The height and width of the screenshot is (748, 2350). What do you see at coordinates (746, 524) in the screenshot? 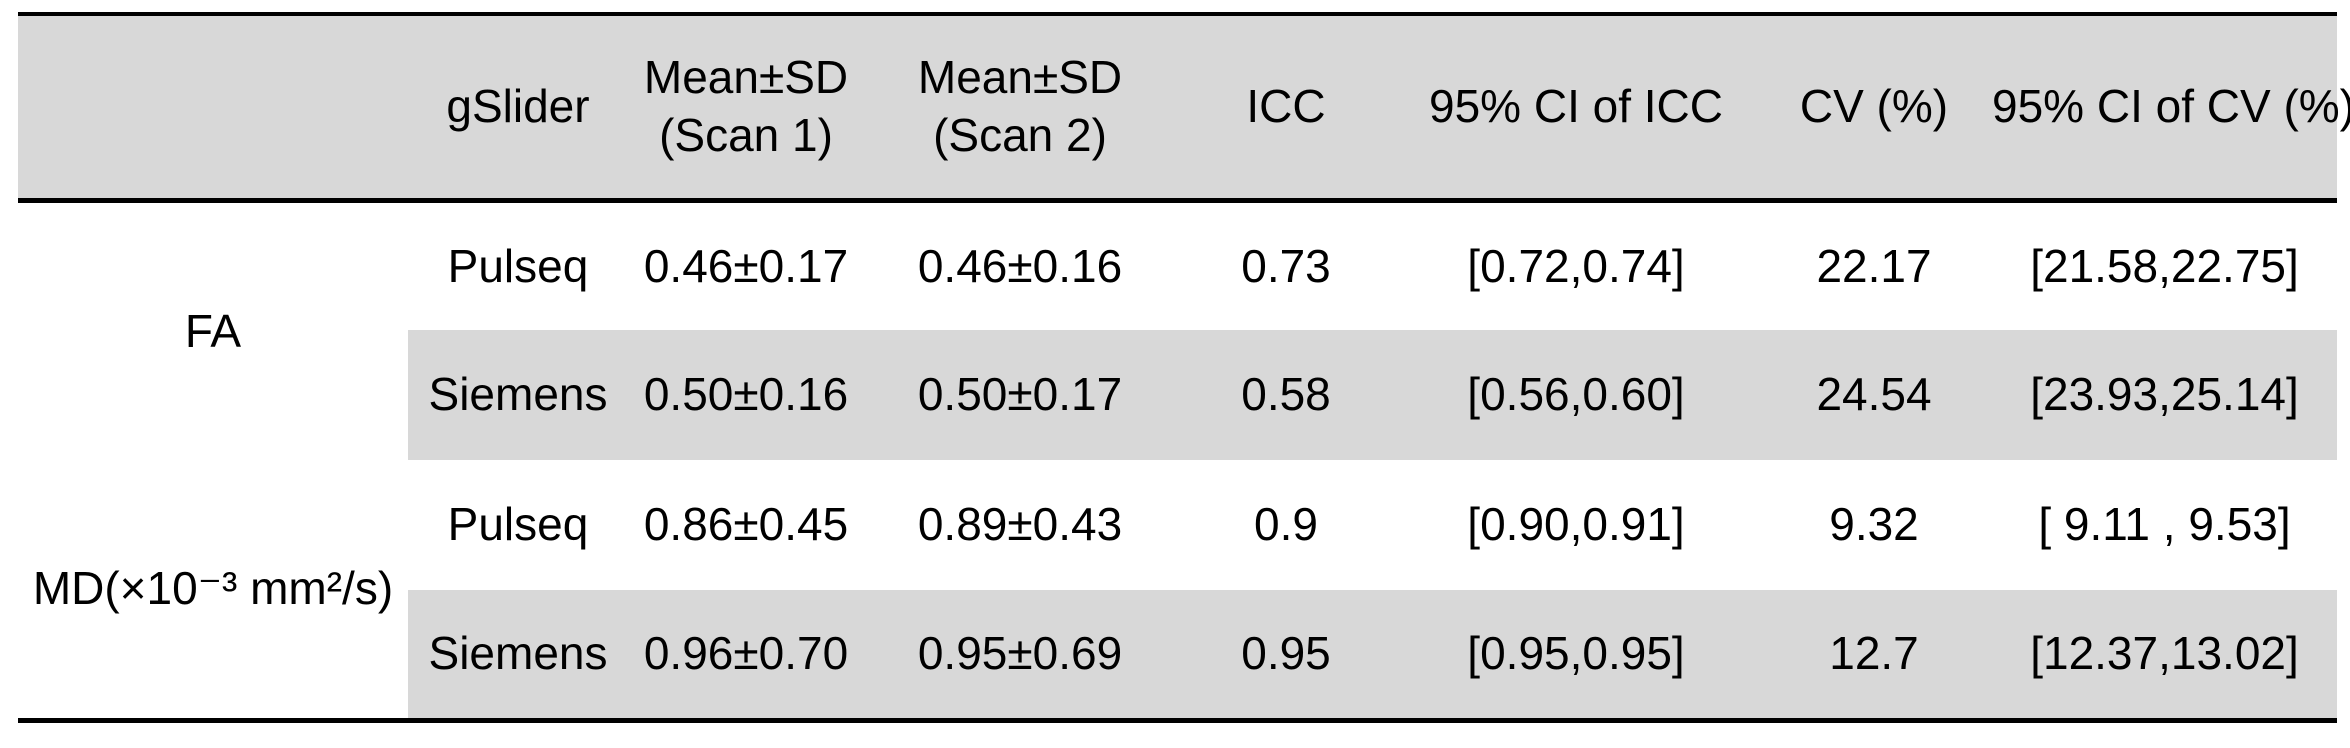
I see `scan1-cell: 0.86±0.45` at bounding box center [746, 524].